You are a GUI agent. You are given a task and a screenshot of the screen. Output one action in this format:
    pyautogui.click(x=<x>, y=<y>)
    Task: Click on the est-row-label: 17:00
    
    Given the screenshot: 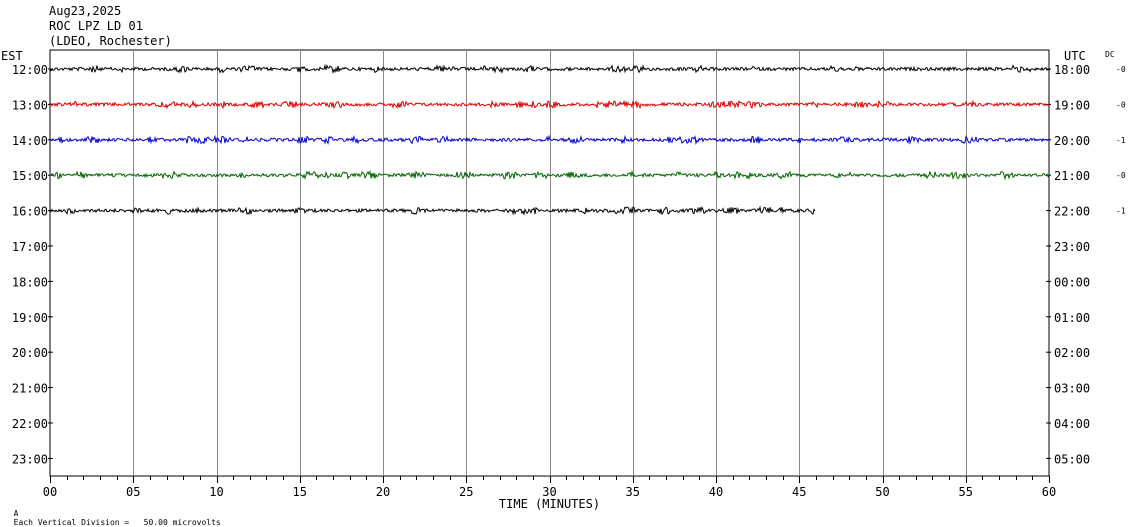 What is the action you would take?
    pyautogui.click(x=30, y=247)
    